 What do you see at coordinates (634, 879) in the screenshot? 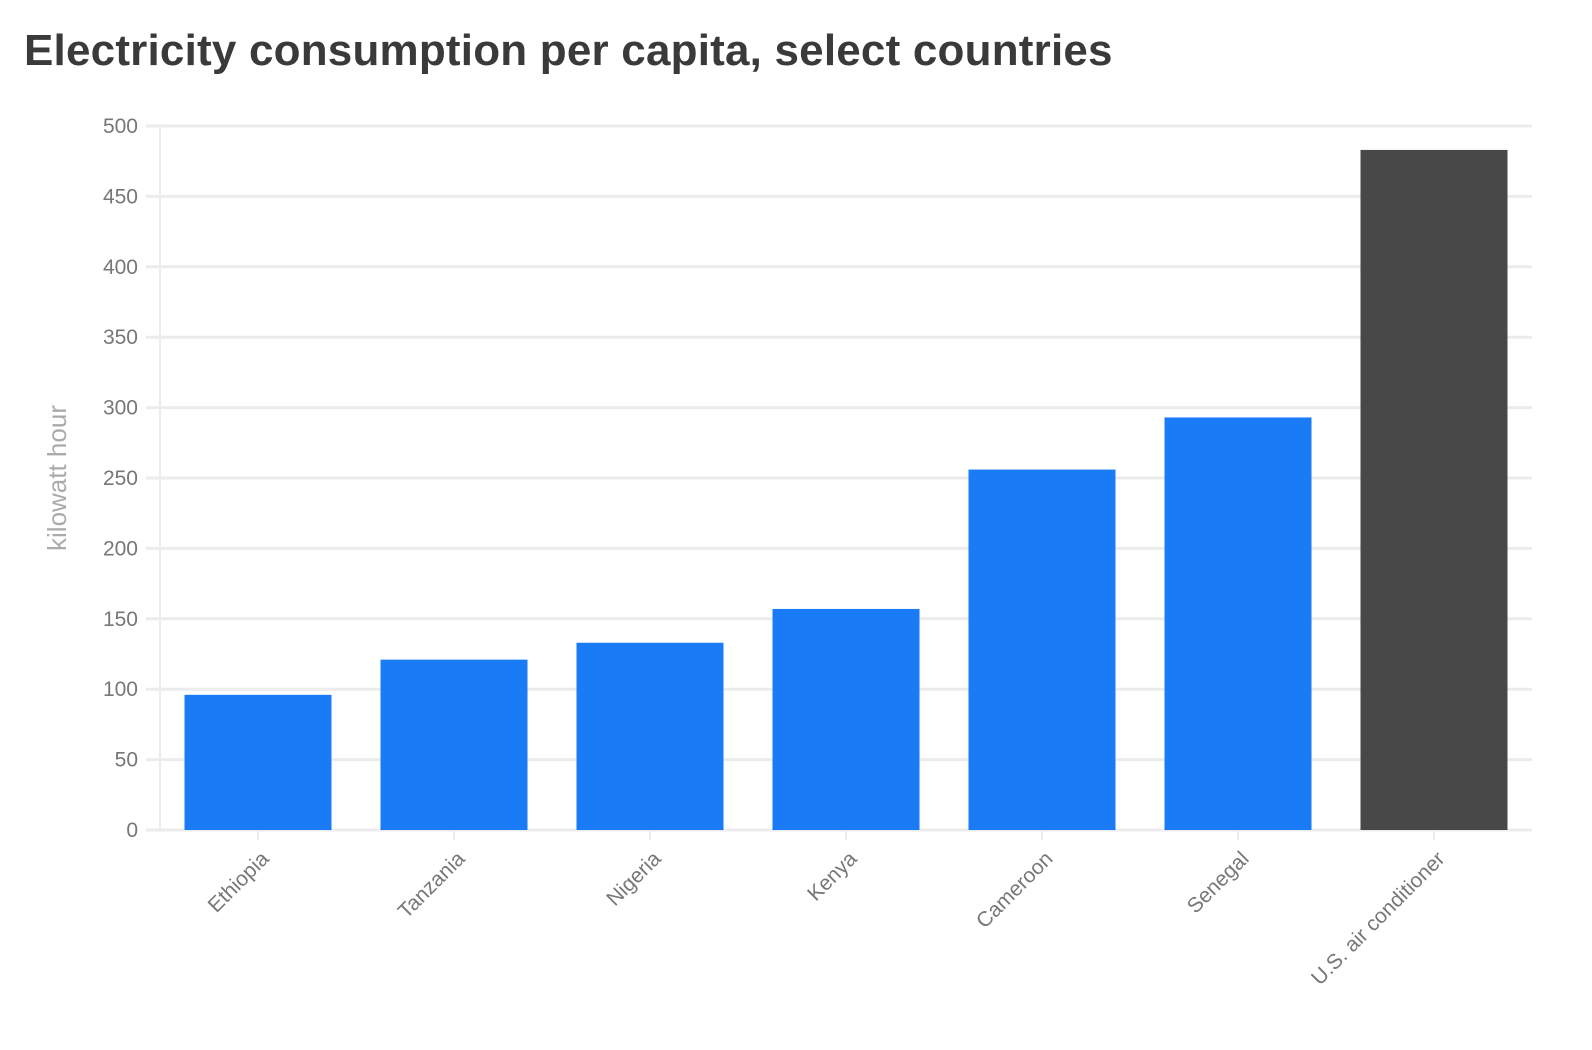
I see `x-tick-label: Nigeria` at bounding box center [634, 879].